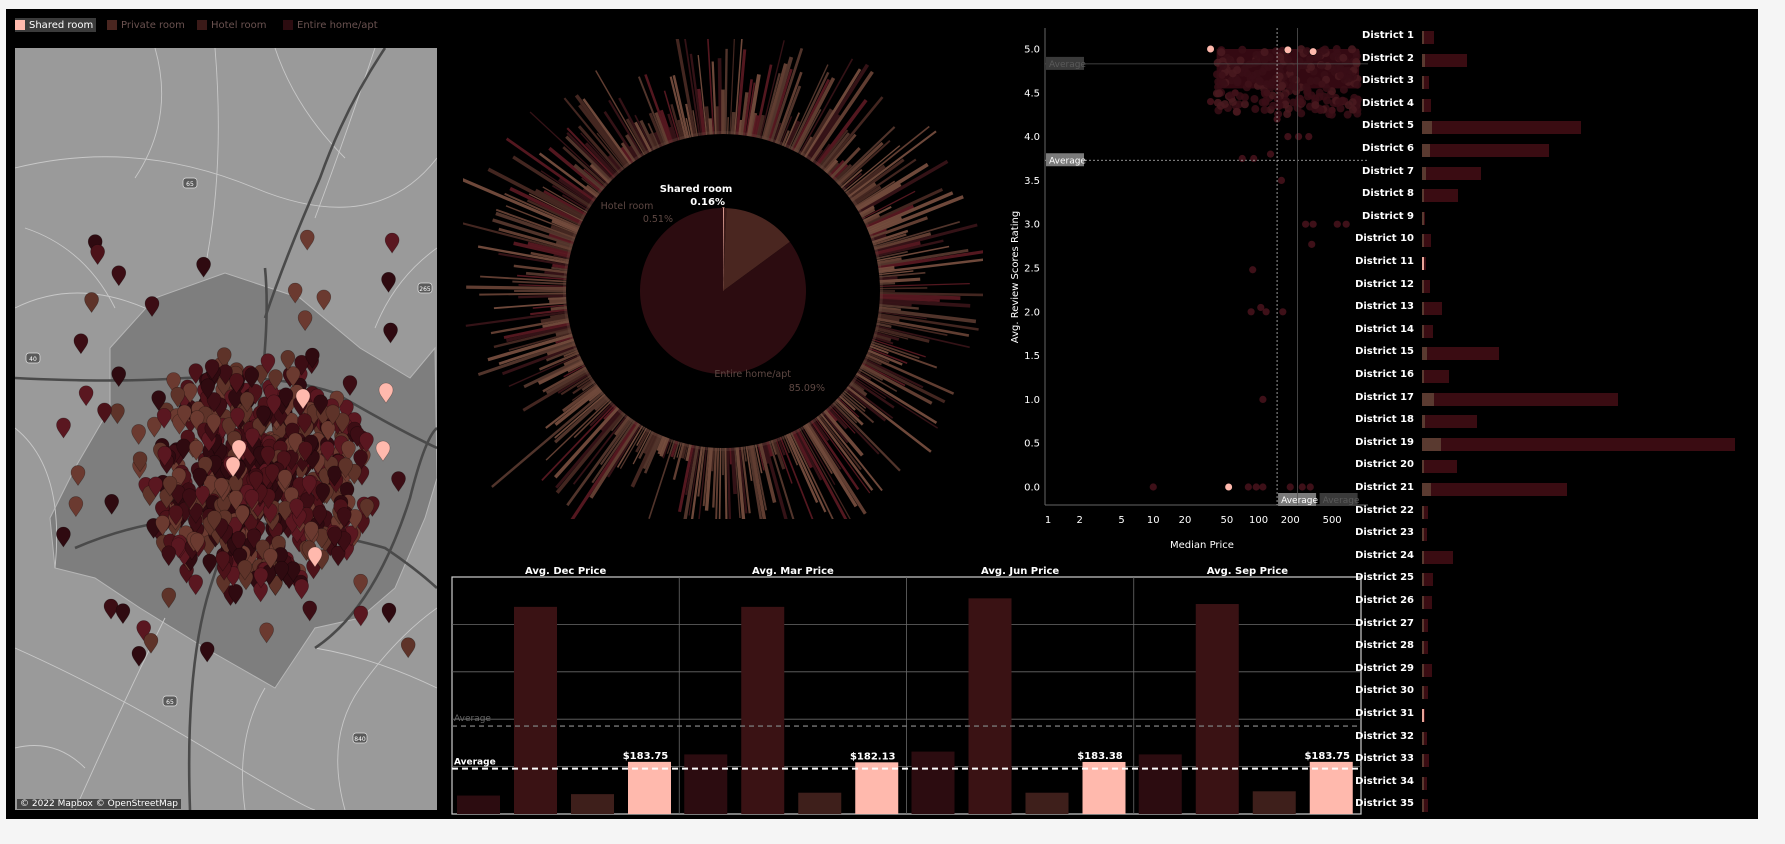 This screenshot has width=1785, height=844. Describe the element at coordinates (1560, 82) in the screenshot. I see `district-row: District 3` at that location.